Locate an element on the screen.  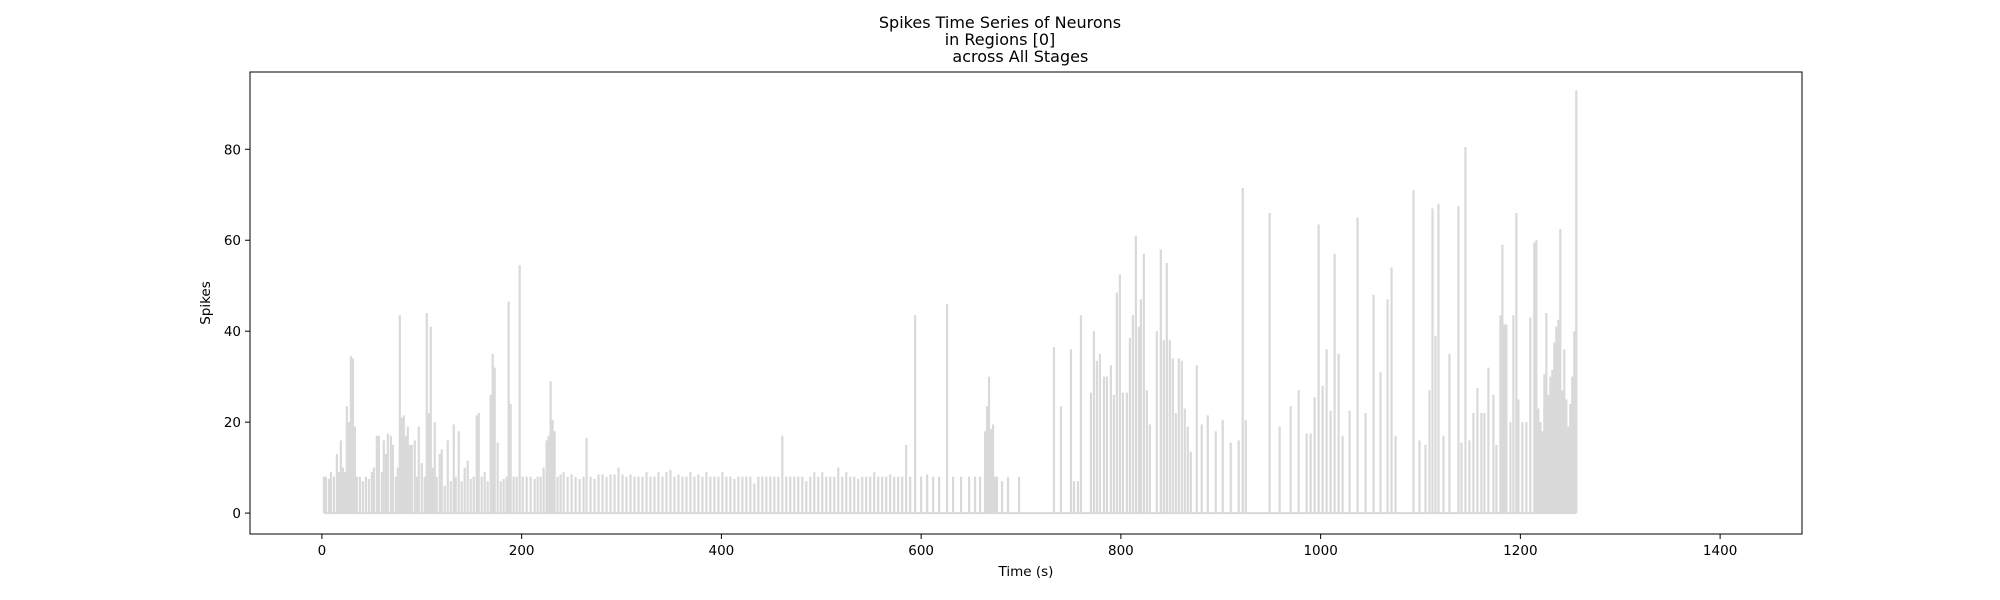
chart-title-line-3: across All Stages is located at coordinates (1000, 56).